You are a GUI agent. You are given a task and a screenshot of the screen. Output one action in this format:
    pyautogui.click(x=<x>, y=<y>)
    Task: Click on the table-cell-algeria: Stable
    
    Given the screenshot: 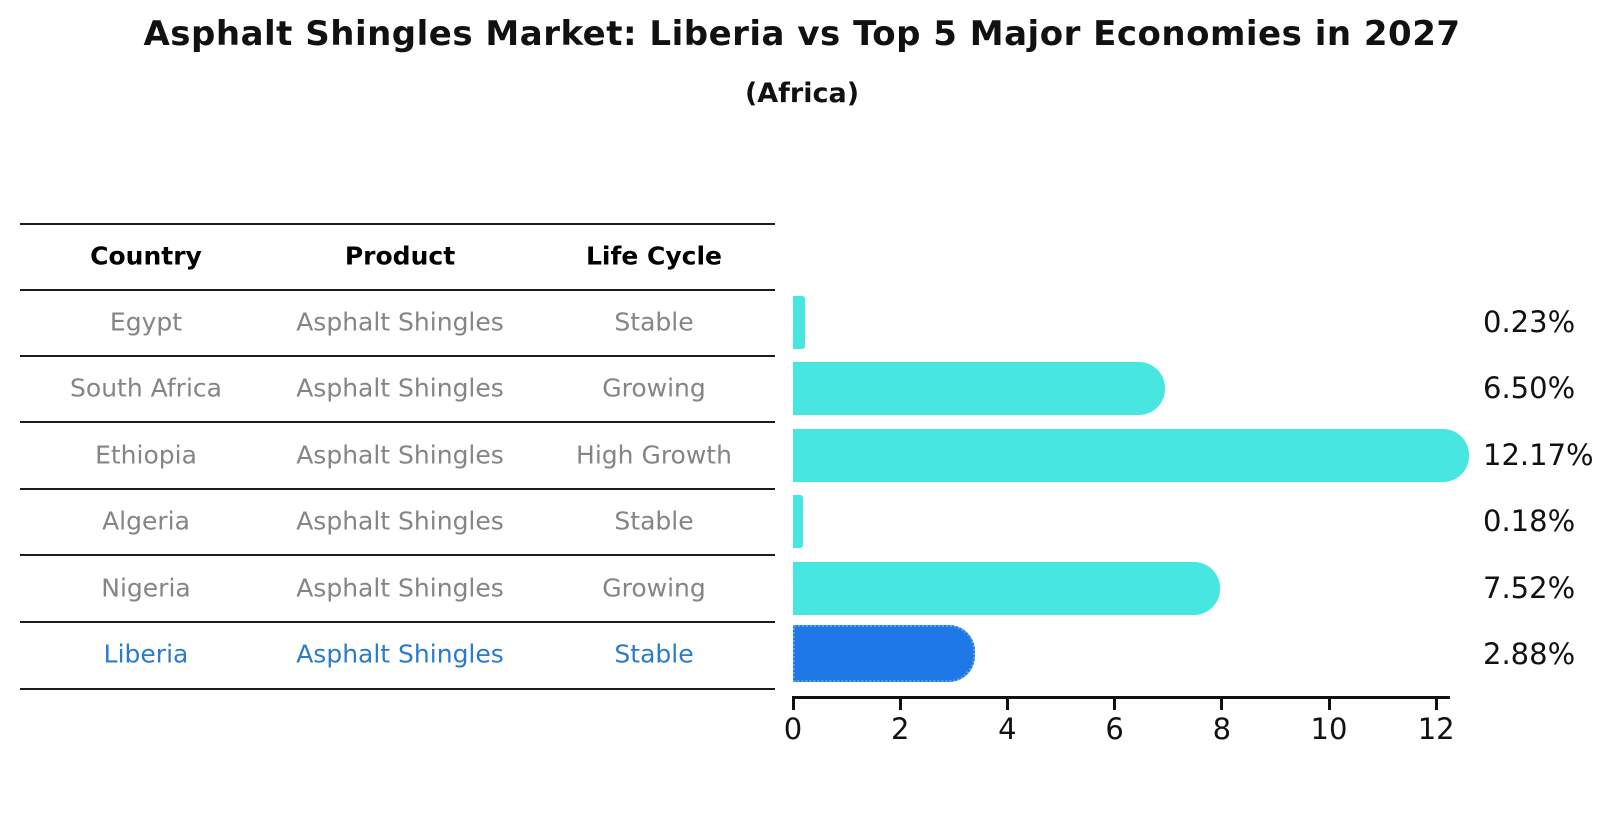 What is the action you would take?
    pyautogui.click(x=654, y=521)
    